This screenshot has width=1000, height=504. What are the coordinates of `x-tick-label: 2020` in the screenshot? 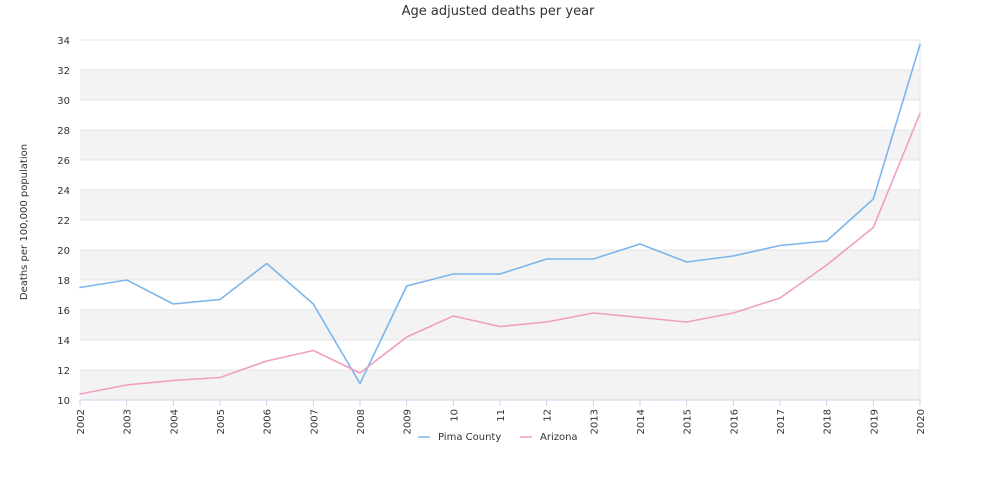 It's located at (921, 421).